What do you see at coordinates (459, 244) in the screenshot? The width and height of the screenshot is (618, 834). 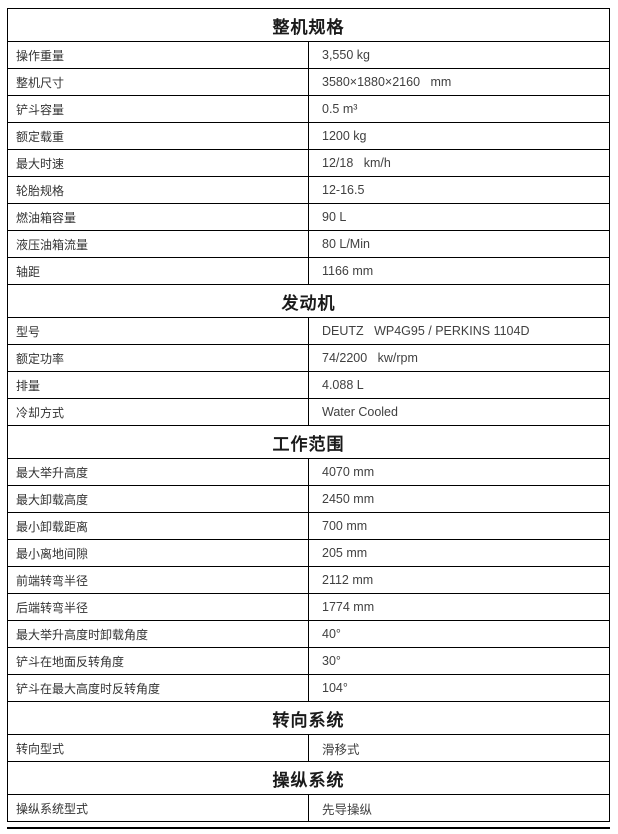 I see `spec-value: 80 L/Min` at bounding box center [459, 244].